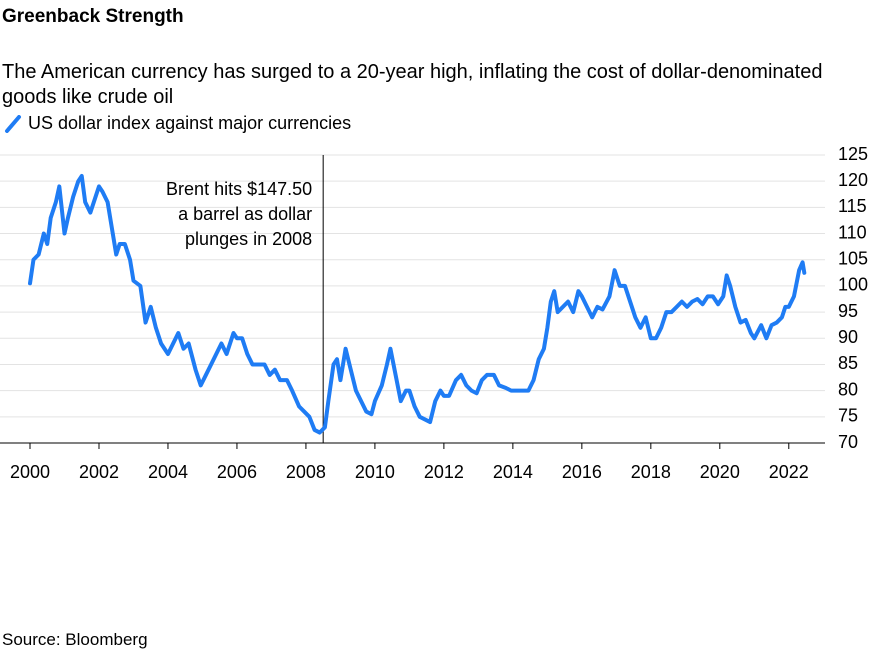 Image resolution: width=885 pixels, height=669 pixels. What do you see at coordinates (848, 363) in the screenshot?
I see `y-tick-label: 85` at bounding box center [848, 363].